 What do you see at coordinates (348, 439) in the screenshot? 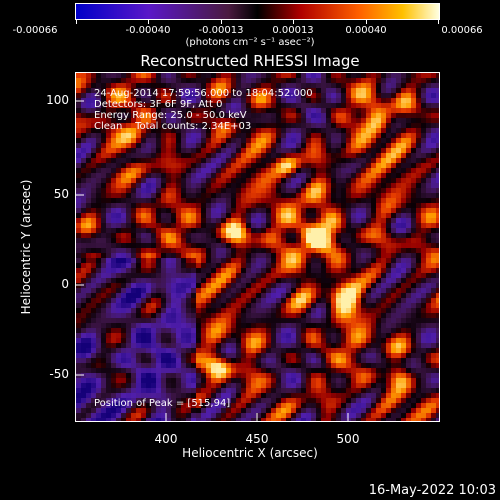
I see `x-tick: 500` at bounding box center [348, 439].